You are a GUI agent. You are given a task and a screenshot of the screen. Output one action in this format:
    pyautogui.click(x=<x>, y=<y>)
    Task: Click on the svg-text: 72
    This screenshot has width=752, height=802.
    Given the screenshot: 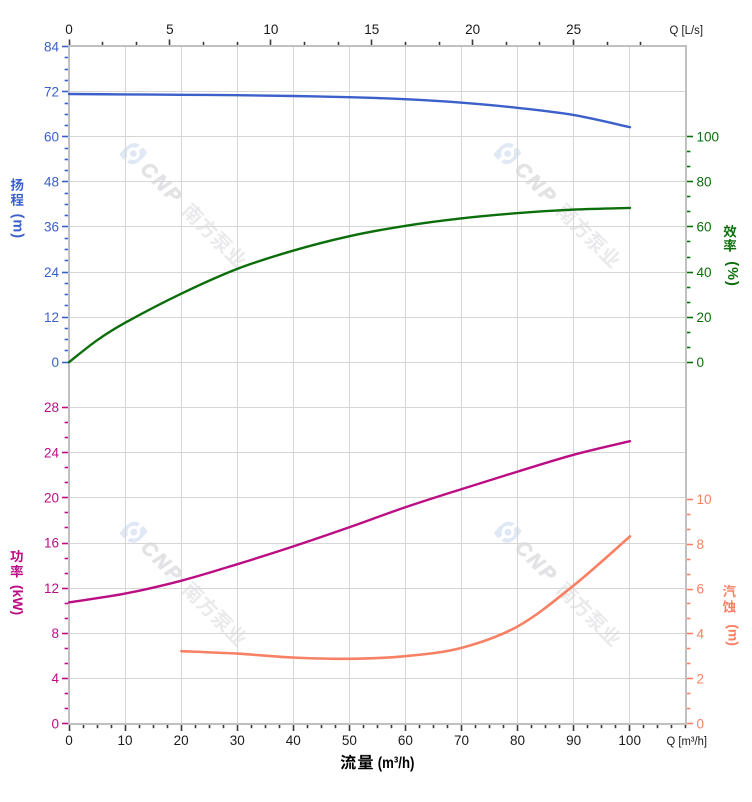 What is the action you would take?
    pyautogui.click(x=51, y=91)
    